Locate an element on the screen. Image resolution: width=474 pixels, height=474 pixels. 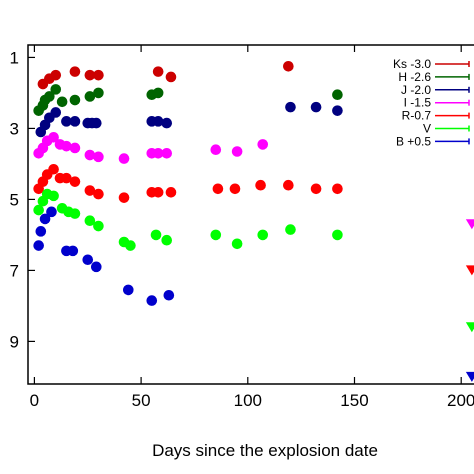
legend-label: H -2.6 is located at coordinates (414, 77).